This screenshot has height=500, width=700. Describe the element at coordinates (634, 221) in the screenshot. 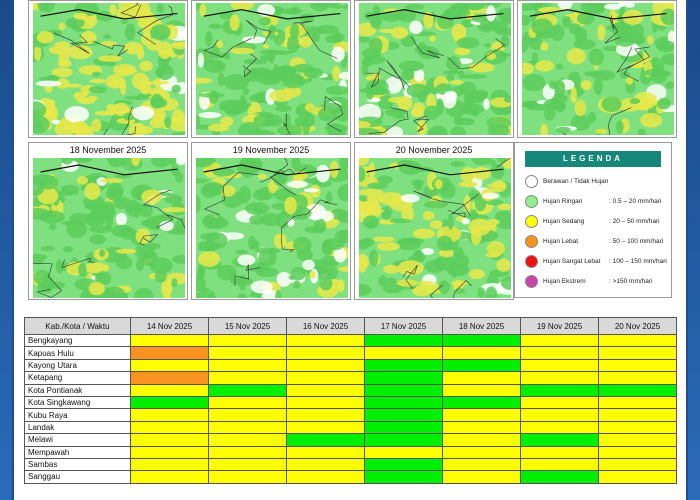

I see `legend-range: : 20 – 50 mm/hari` at that location.